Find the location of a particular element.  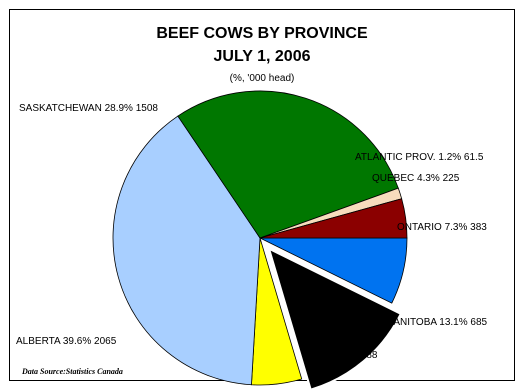

slice-label-quebec: QUEBEC 4.3% 225 is located at coordinates (416, 178).